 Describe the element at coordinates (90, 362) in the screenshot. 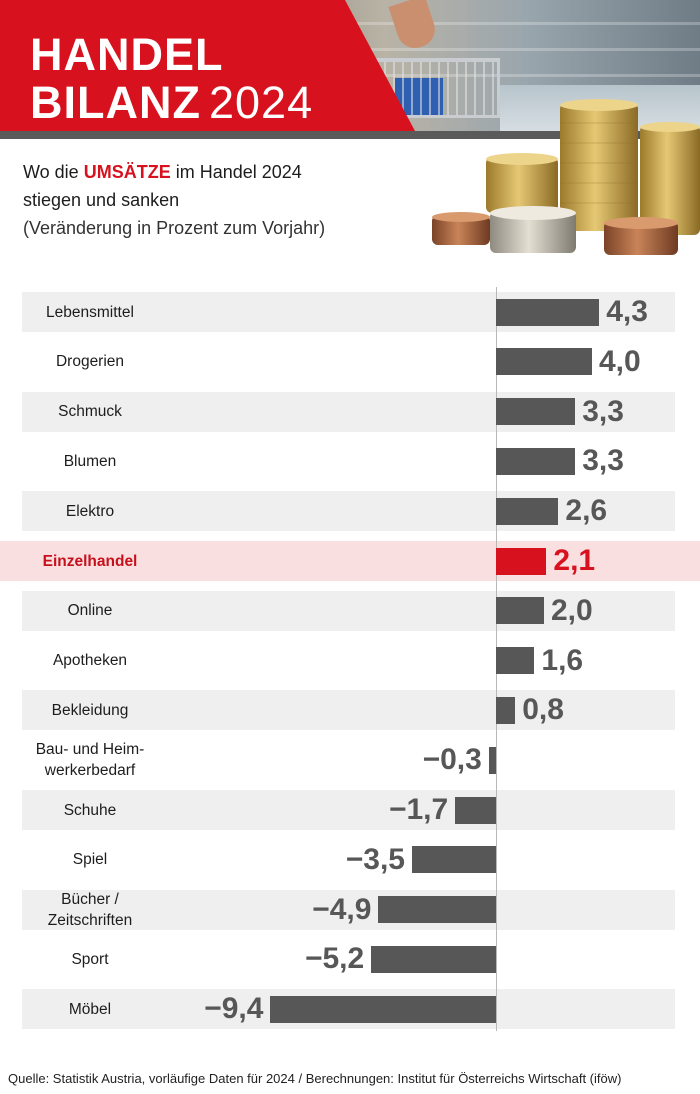

I see `category-label: Drogerien` at that location.